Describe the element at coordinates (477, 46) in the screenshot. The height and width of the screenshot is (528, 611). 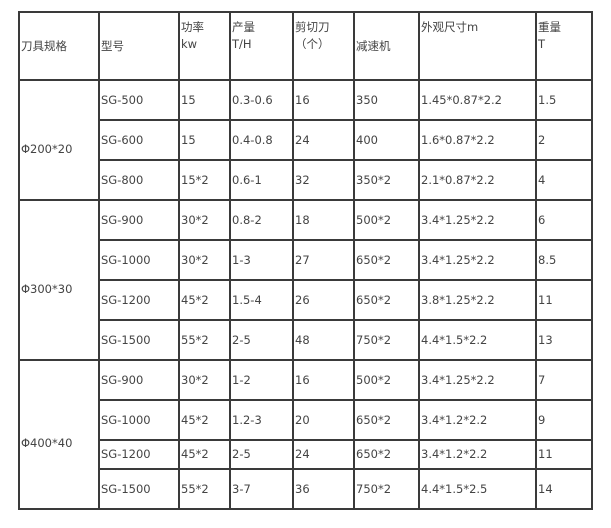
I see `column-header: 外观尺寸m` at that location.